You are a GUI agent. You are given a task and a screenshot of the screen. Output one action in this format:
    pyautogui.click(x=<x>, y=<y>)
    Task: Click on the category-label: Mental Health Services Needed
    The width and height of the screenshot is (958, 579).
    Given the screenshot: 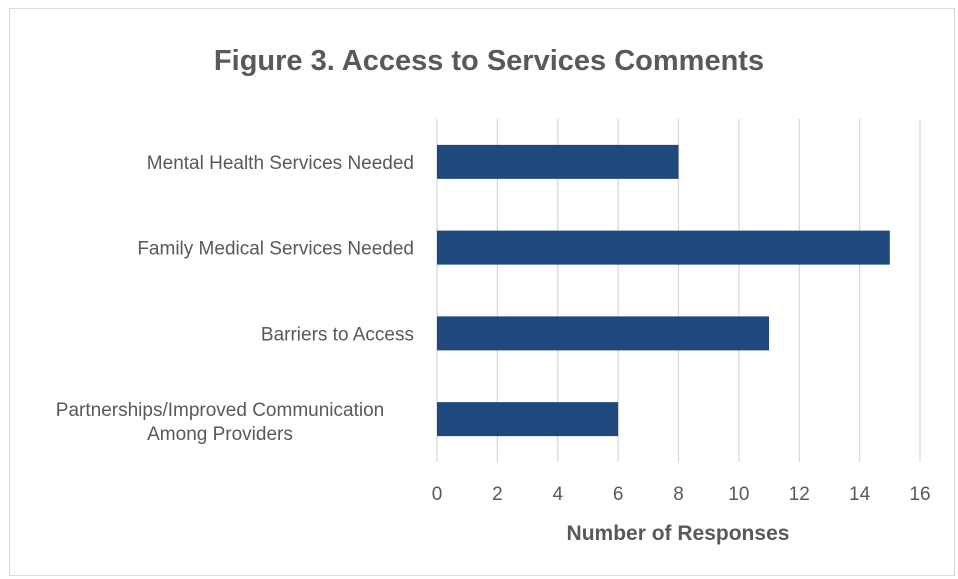 What is the action you would take?
    pyautogui.click(x=280, y=163)
    